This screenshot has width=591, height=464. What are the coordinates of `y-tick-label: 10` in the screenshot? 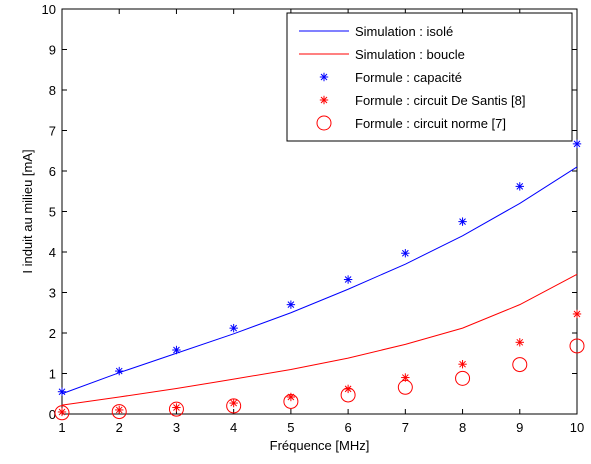 It's located at (49, 9).